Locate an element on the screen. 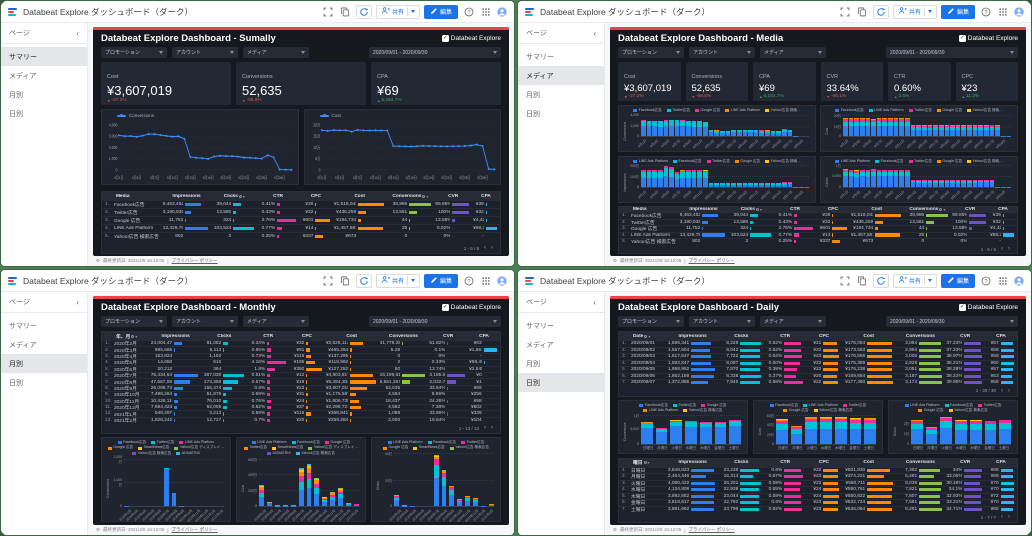 The width and height of the screenshot is (1032, 536). column-header-年、月: 年、月 ▾ is located at coordinates (132, 336).